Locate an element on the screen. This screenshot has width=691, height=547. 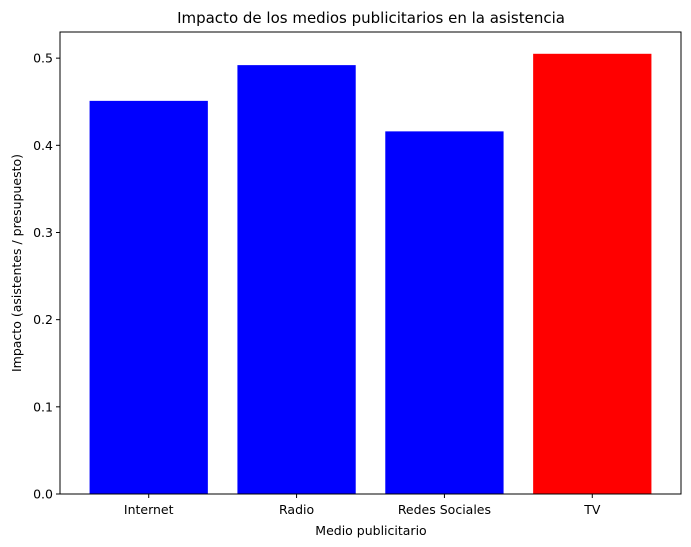
y-axis-label: Impacto (asistentes / presupuesto) is located at coordinates (16, 263).